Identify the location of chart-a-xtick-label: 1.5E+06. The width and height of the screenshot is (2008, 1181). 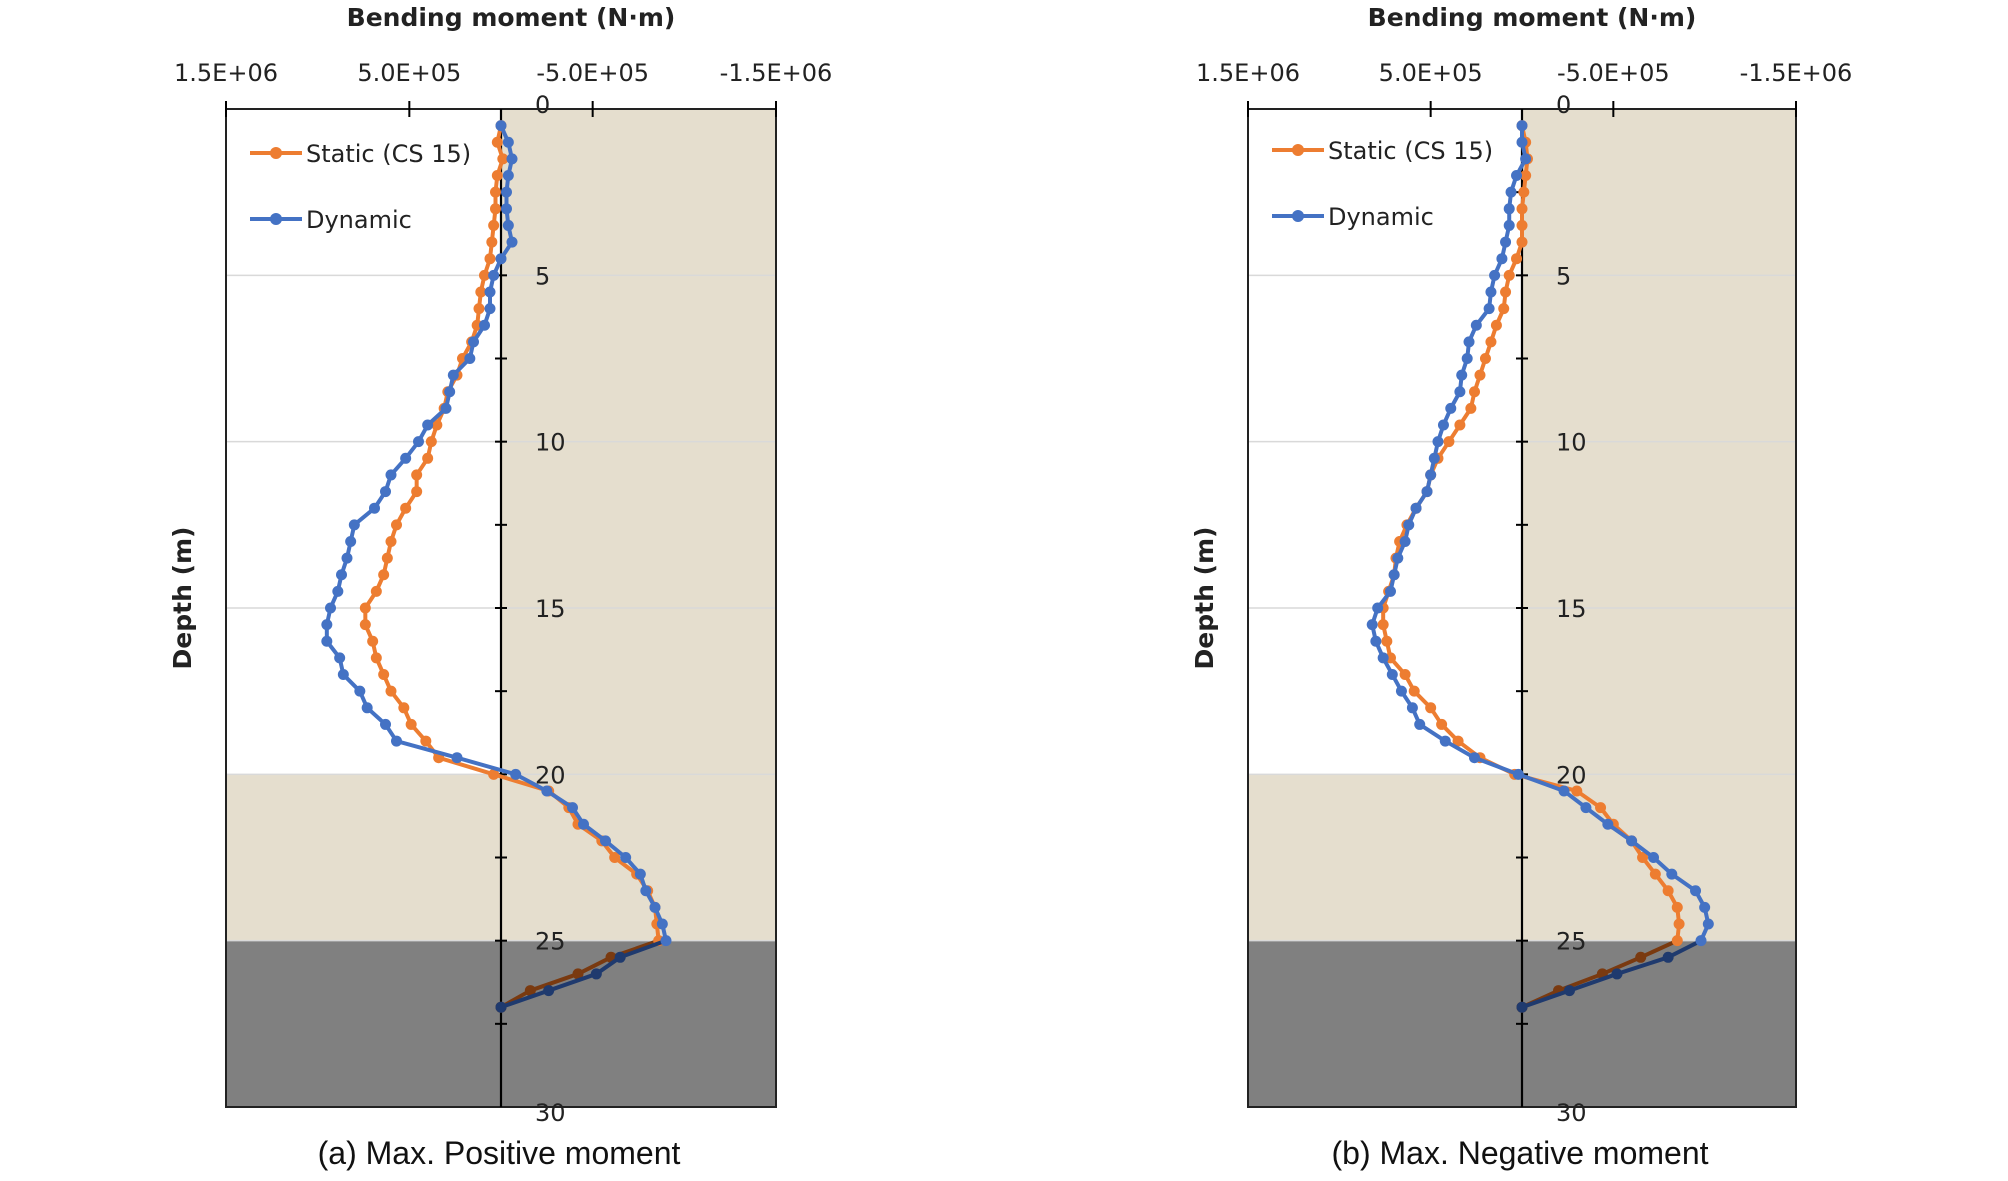
(226, 73).